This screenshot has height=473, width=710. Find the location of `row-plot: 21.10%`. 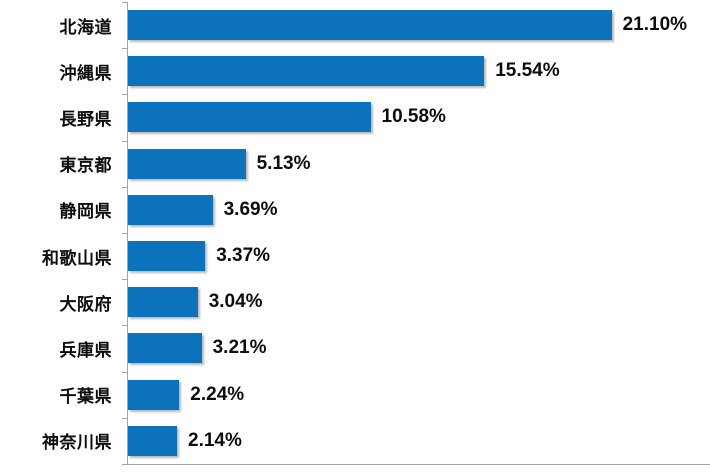

row-plot: 21.10% is located at coordinates (419, 25).